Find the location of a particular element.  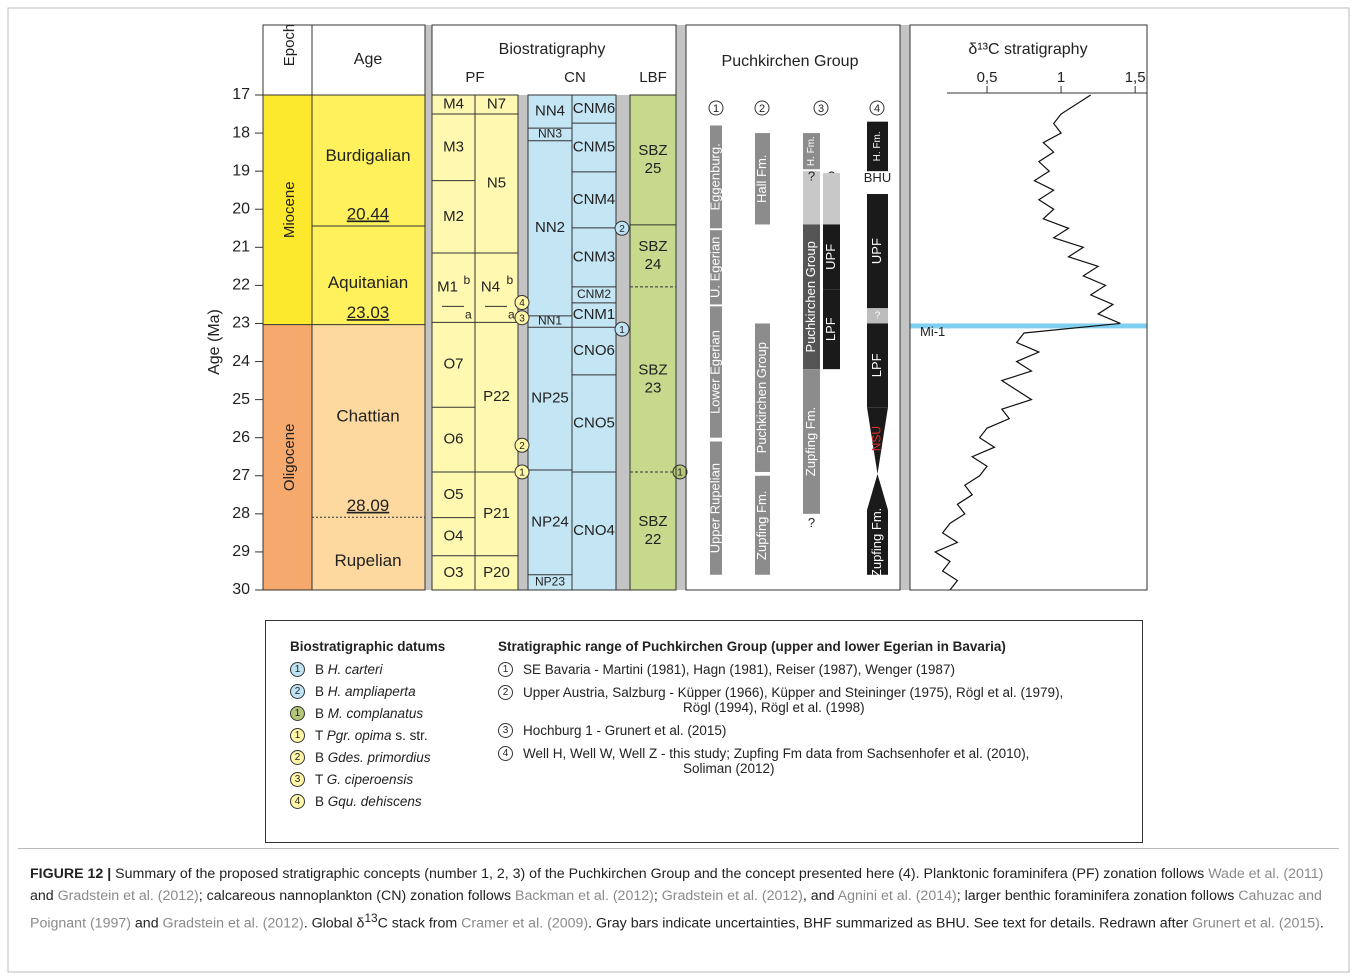

zone-label: NN2 is located at coordinates (550, 227).